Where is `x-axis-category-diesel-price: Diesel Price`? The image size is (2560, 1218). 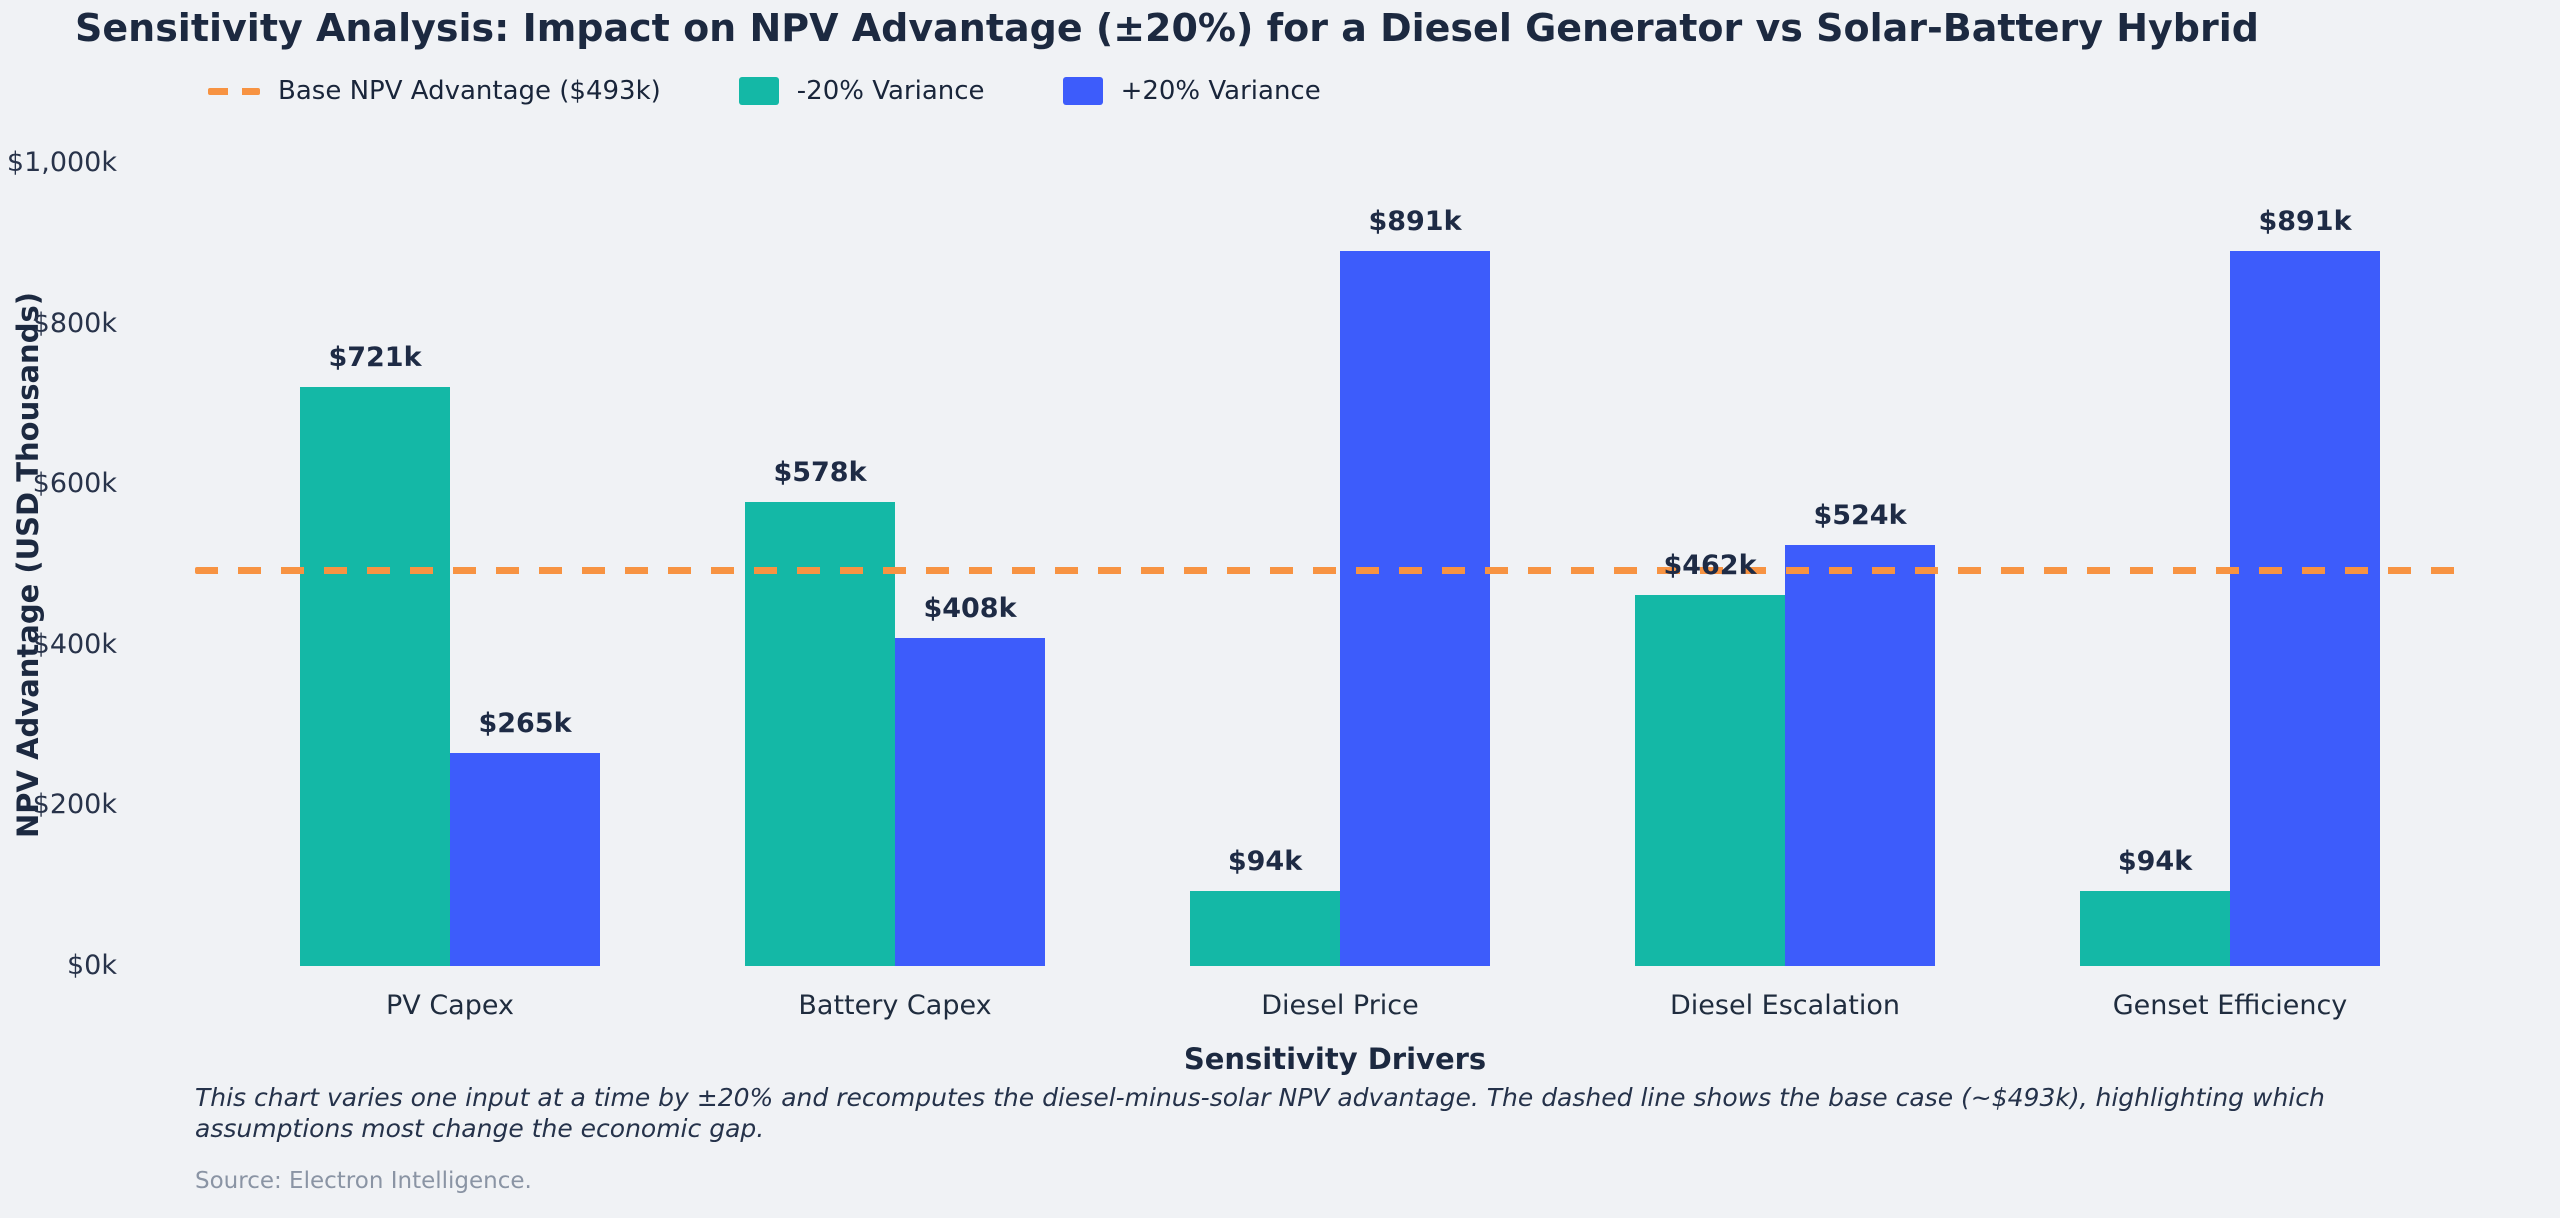 x-axis-category-diesel-price: Diesel Price is located at coordinates (1340, 1005).